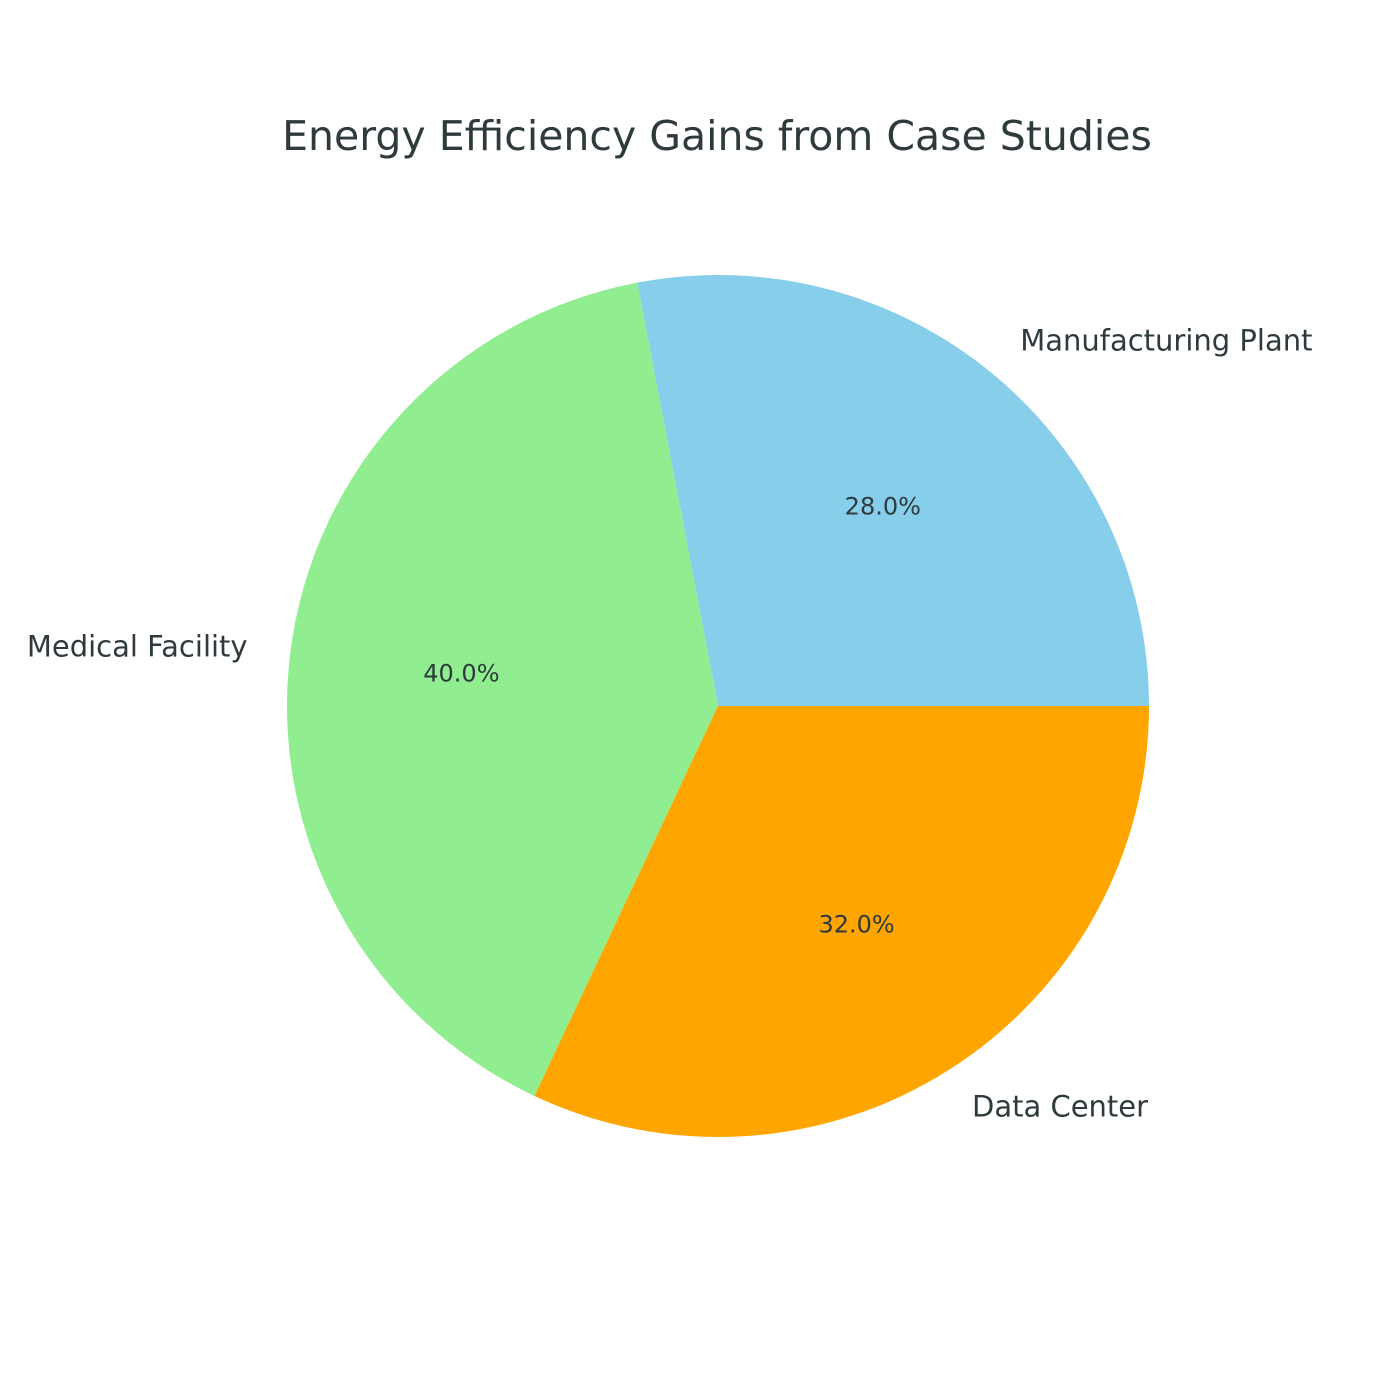  I want to click on pie-slice-manufacturing-plant, so click(893, 490).